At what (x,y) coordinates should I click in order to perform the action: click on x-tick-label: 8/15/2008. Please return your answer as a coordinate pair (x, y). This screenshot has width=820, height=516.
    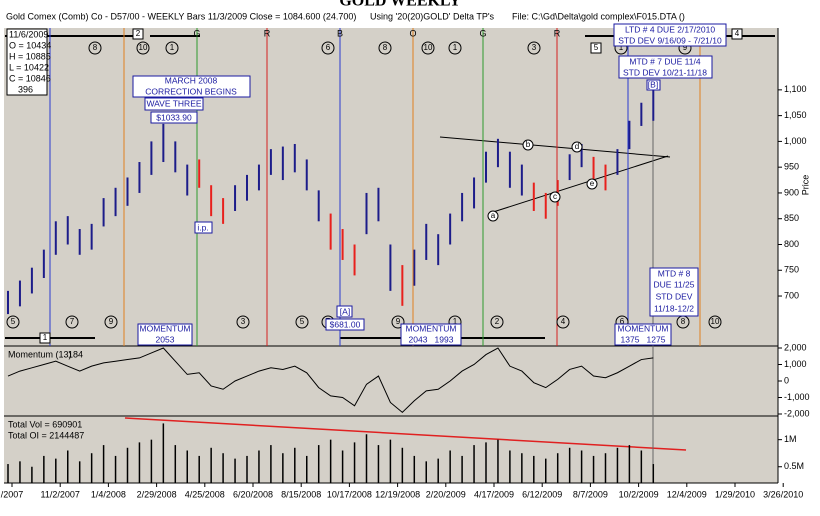
    Looking at the image, I should click on (301, 494).